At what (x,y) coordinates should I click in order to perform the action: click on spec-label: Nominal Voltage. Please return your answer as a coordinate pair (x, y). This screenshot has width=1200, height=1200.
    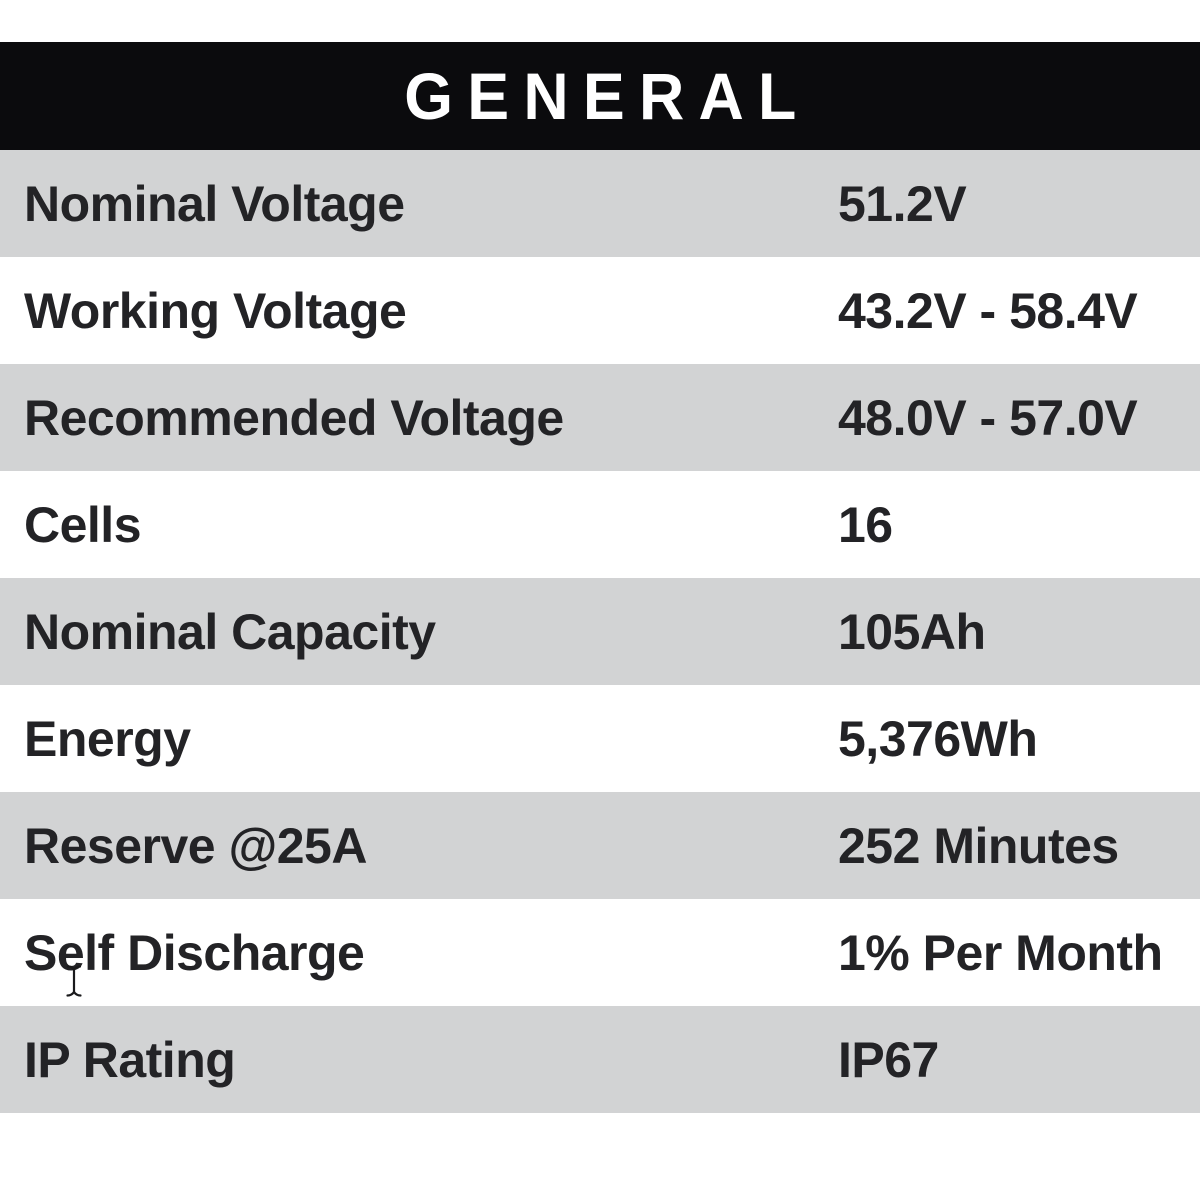
    Looking at the image, I should click on (214, 203).